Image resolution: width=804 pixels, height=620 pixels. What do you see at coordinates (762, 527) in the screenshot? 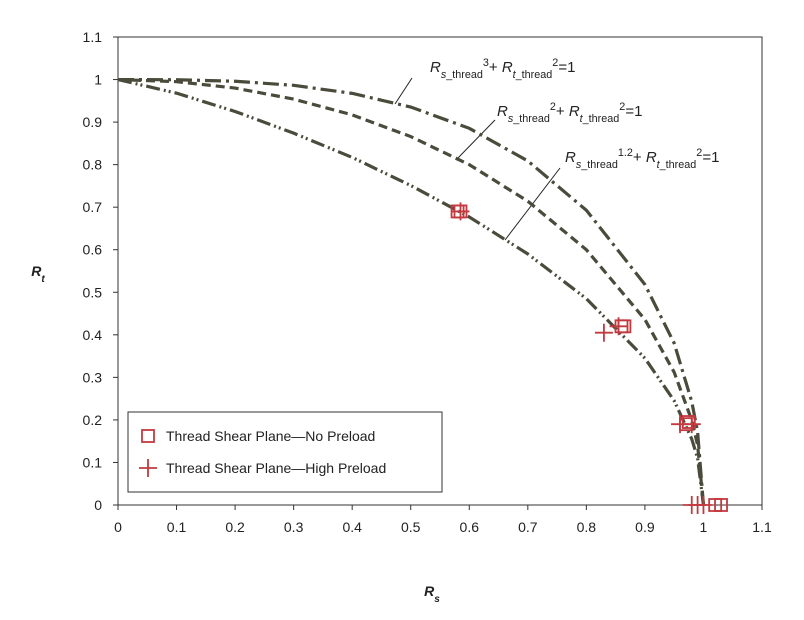
I see `x-tick-label: 1.1` at bounding box center [762, 527].